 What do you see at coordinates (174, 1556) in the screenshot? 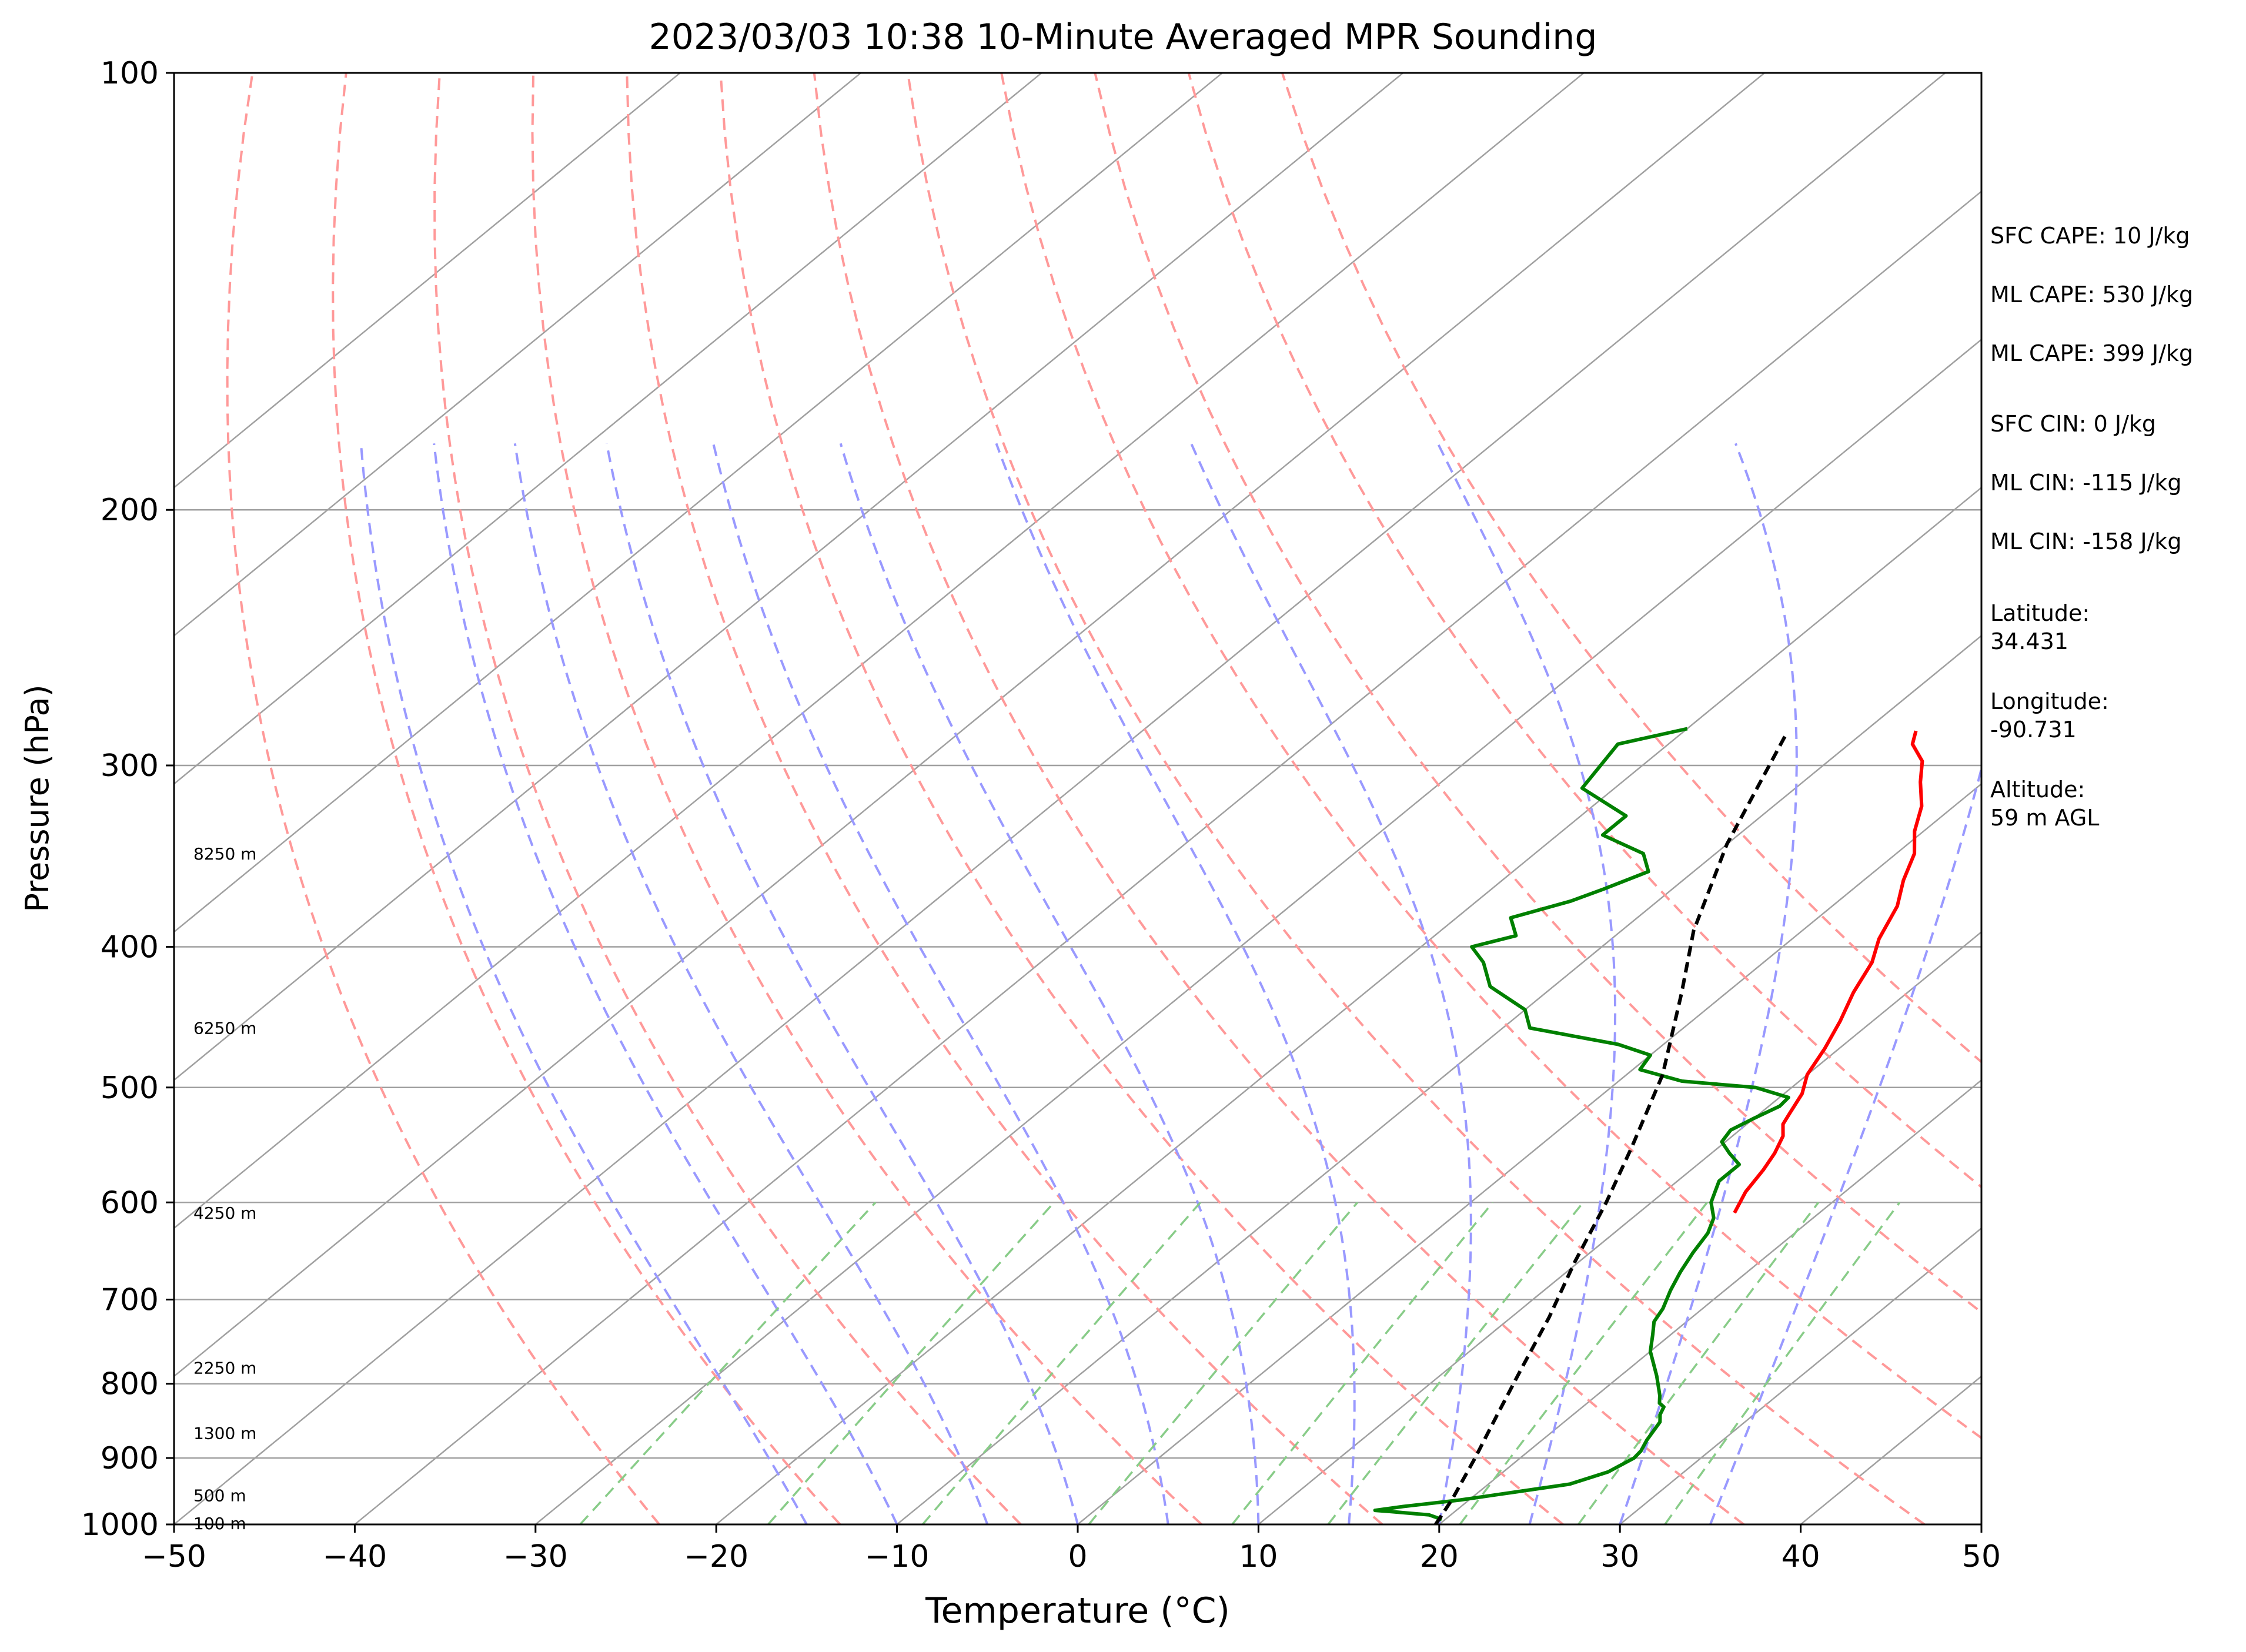
I see `x-tick-label: −50` at bounding box center [174, 1556].